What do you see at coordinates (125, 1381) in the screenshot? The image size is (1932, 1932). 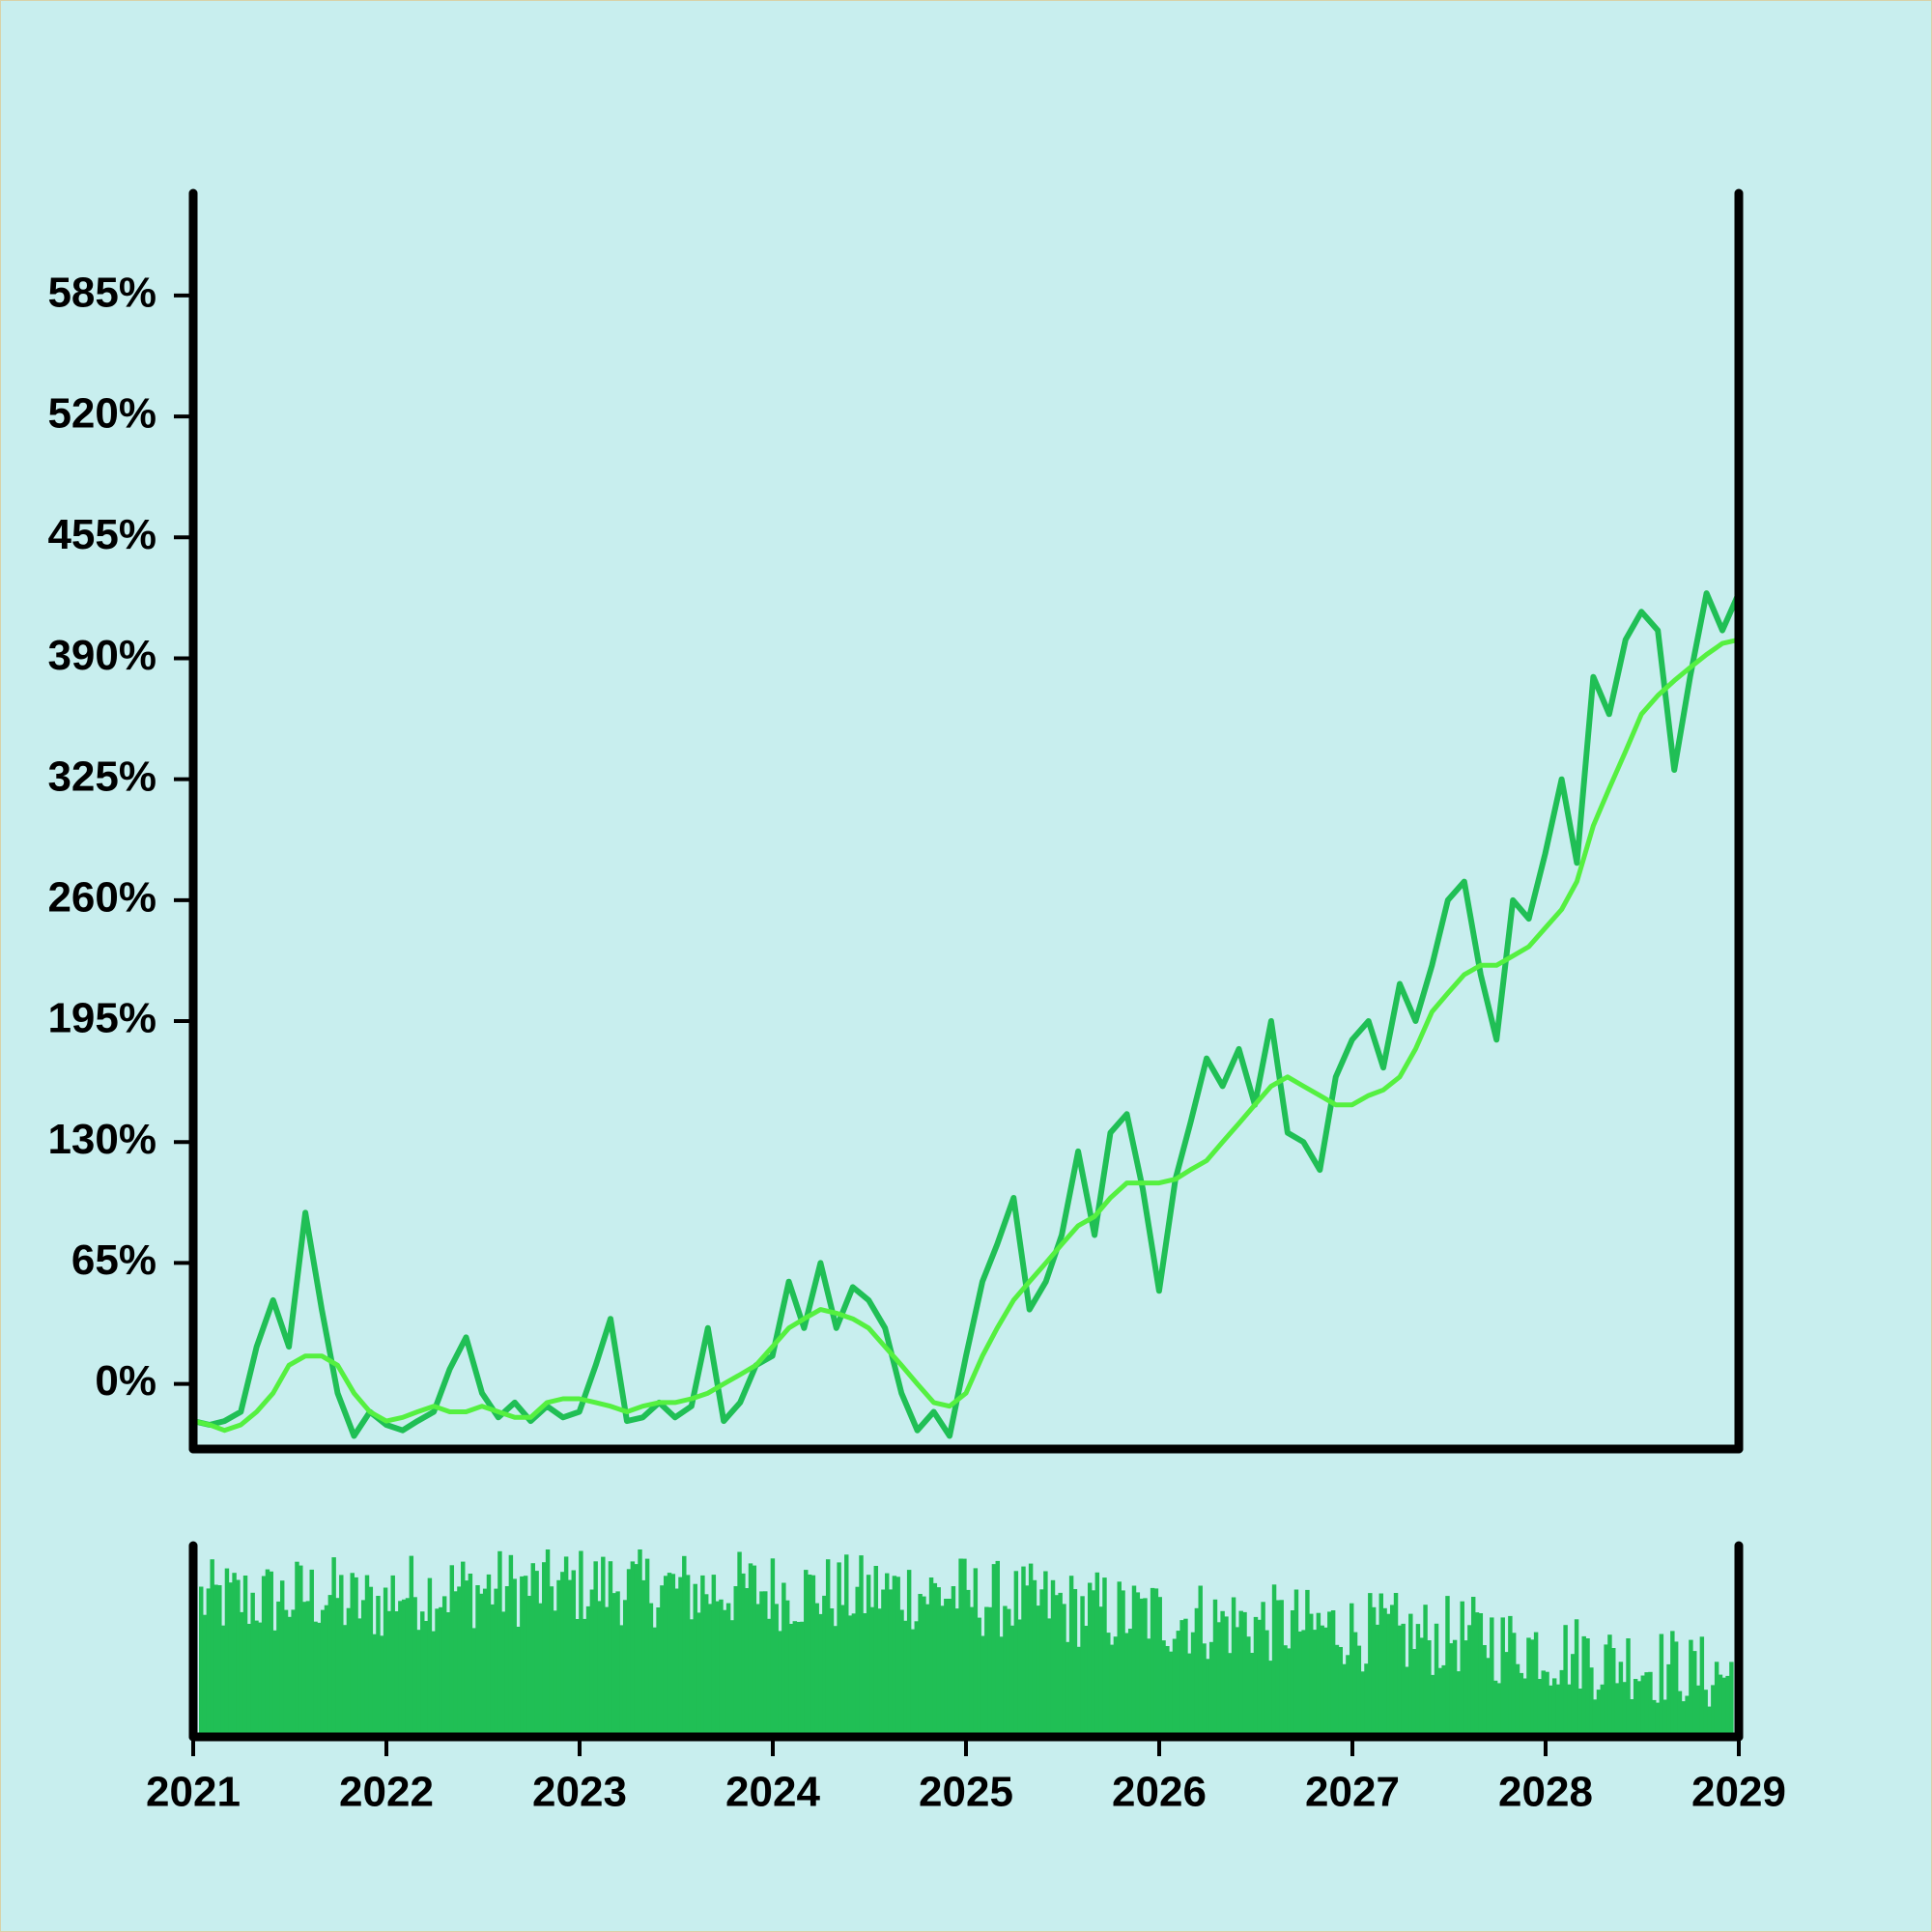 I see `y-tick-label: 0%` at bounding box center [125, 1381].